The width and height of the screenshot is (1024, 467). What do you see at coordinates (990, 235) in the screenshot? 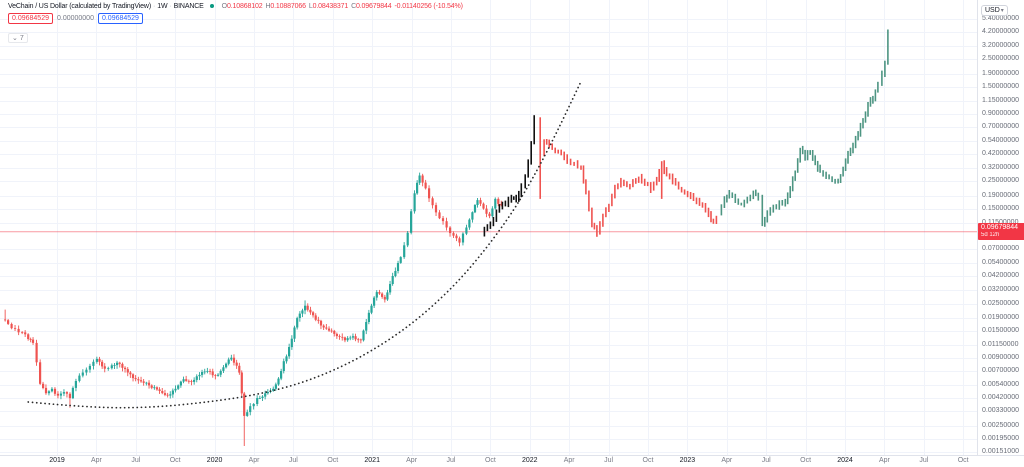
I see `bar-countdown: 5d 12h` at bounding box center [990, 235].